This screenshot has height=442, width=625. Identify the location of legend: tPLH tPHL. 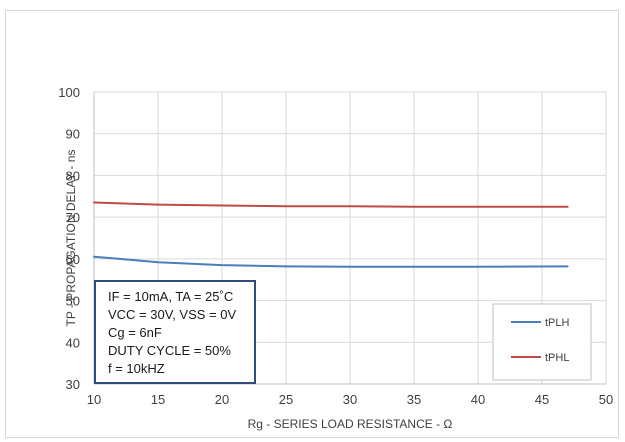
(542, 342).